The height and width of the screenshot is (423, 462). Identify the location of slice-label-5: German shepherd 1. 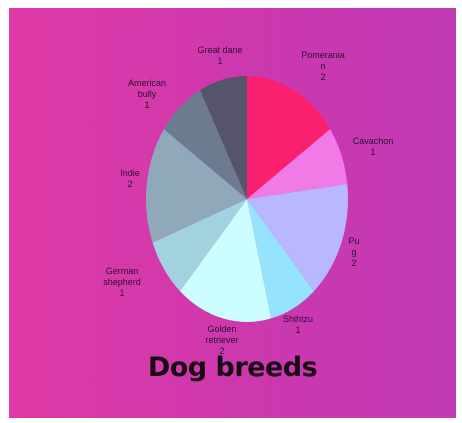
(122, 282).